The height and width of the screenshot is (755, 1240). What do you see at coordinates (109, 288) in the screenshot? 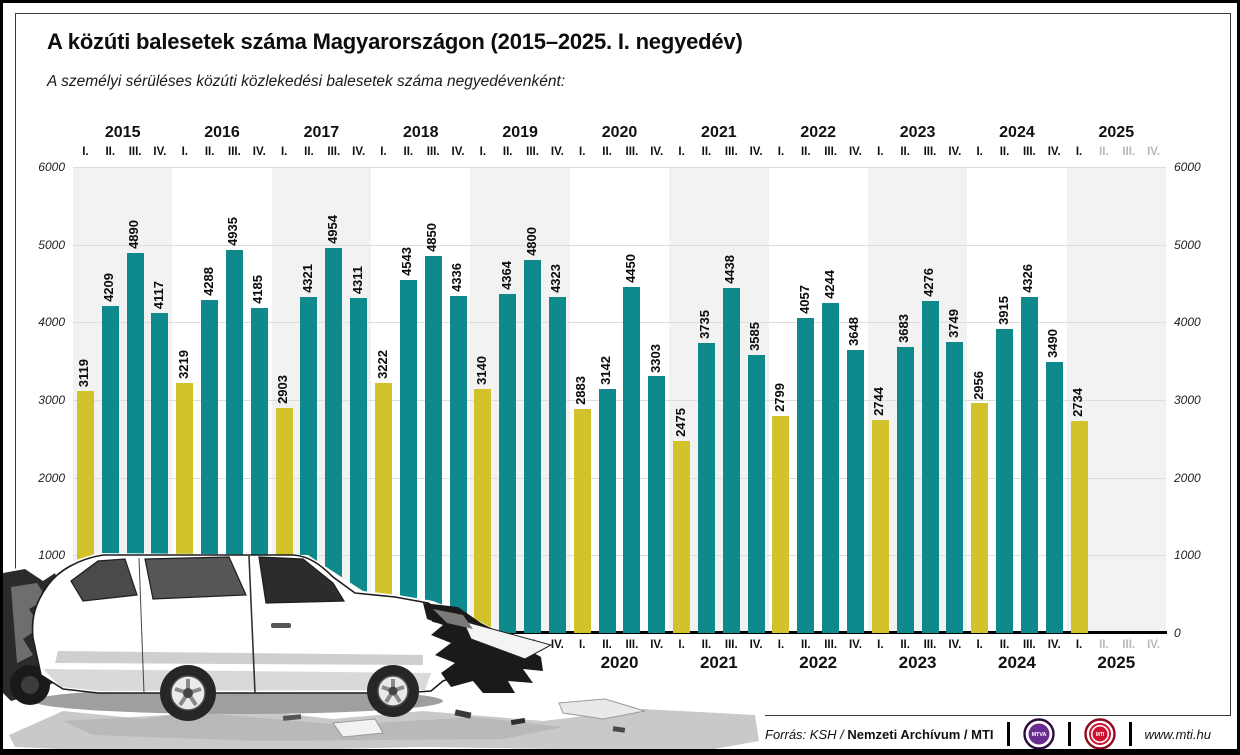
I see `bar-value-label: 4209` at bounding box center [109, 288].